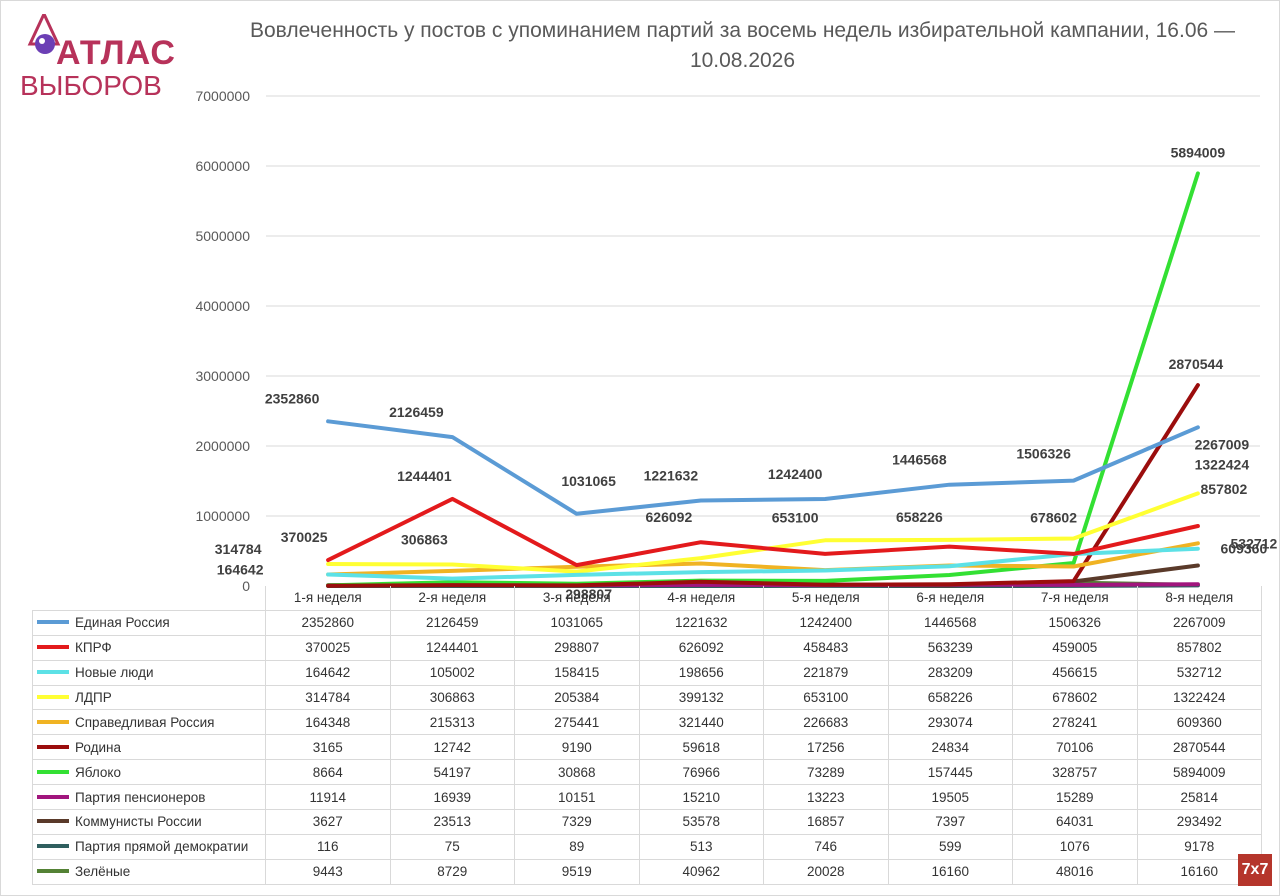 Image resolution: width=1280 pixels, height=896 pixels. I want to click on table-cell: 15289, so click(1075, 797).